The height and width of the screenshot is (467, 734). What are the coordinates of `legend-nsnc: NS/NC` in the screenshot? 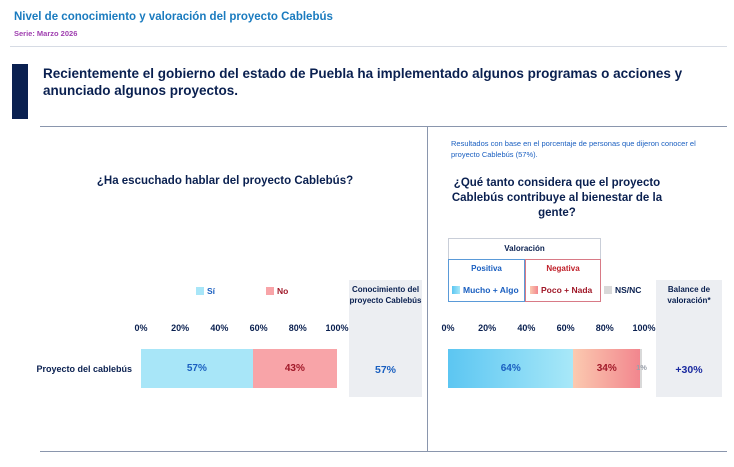 It's located at (622, 290).